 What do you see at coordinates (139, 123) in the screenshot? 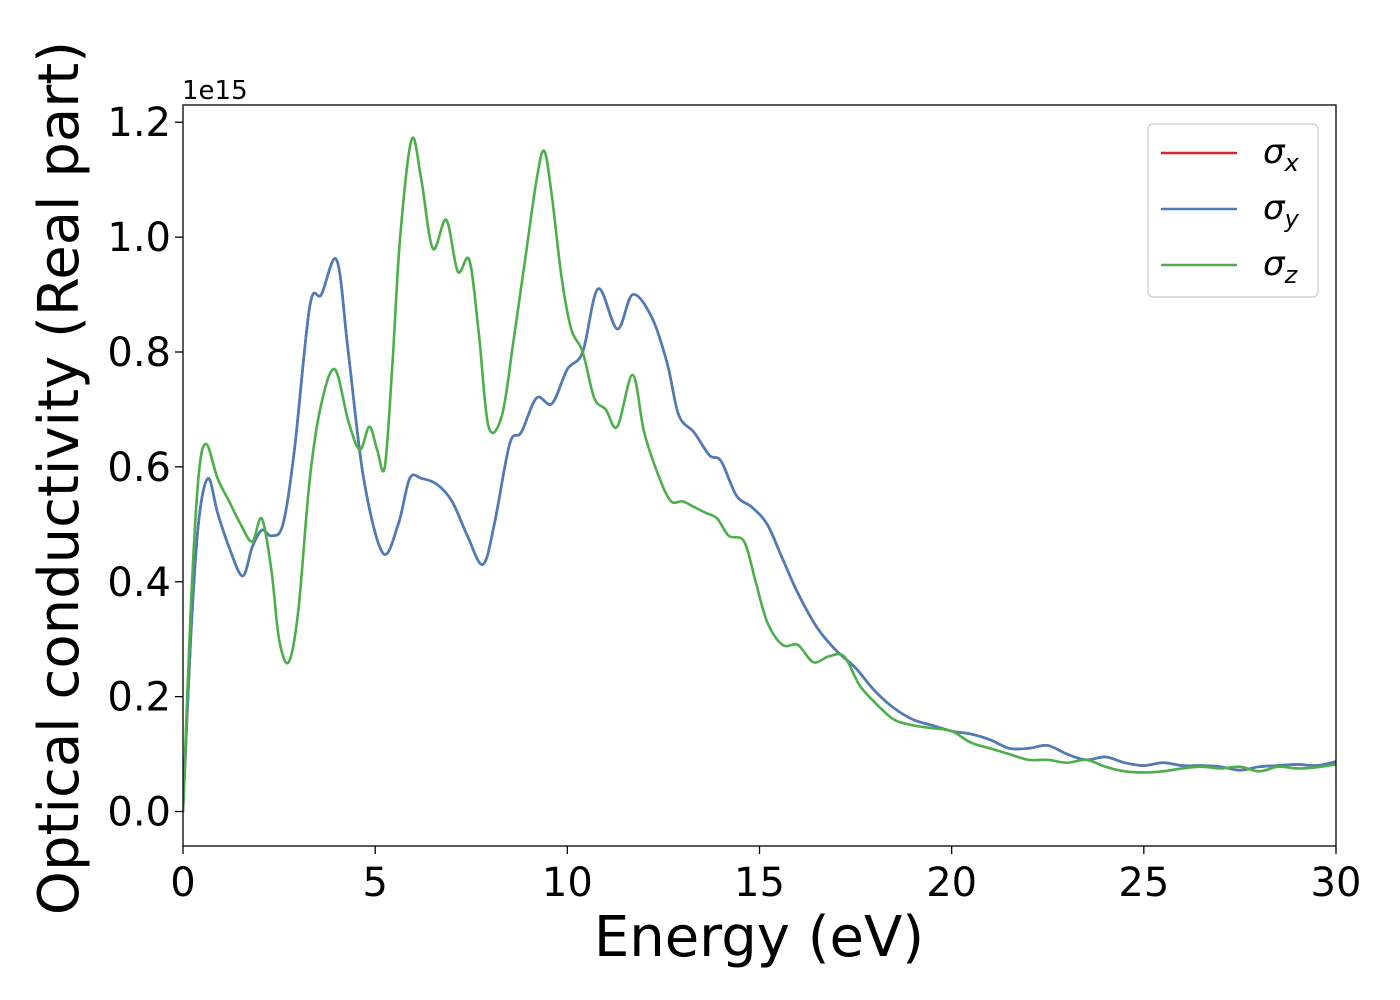
I see `y-tick-label: 1.2` at bounding box center [139, 123].